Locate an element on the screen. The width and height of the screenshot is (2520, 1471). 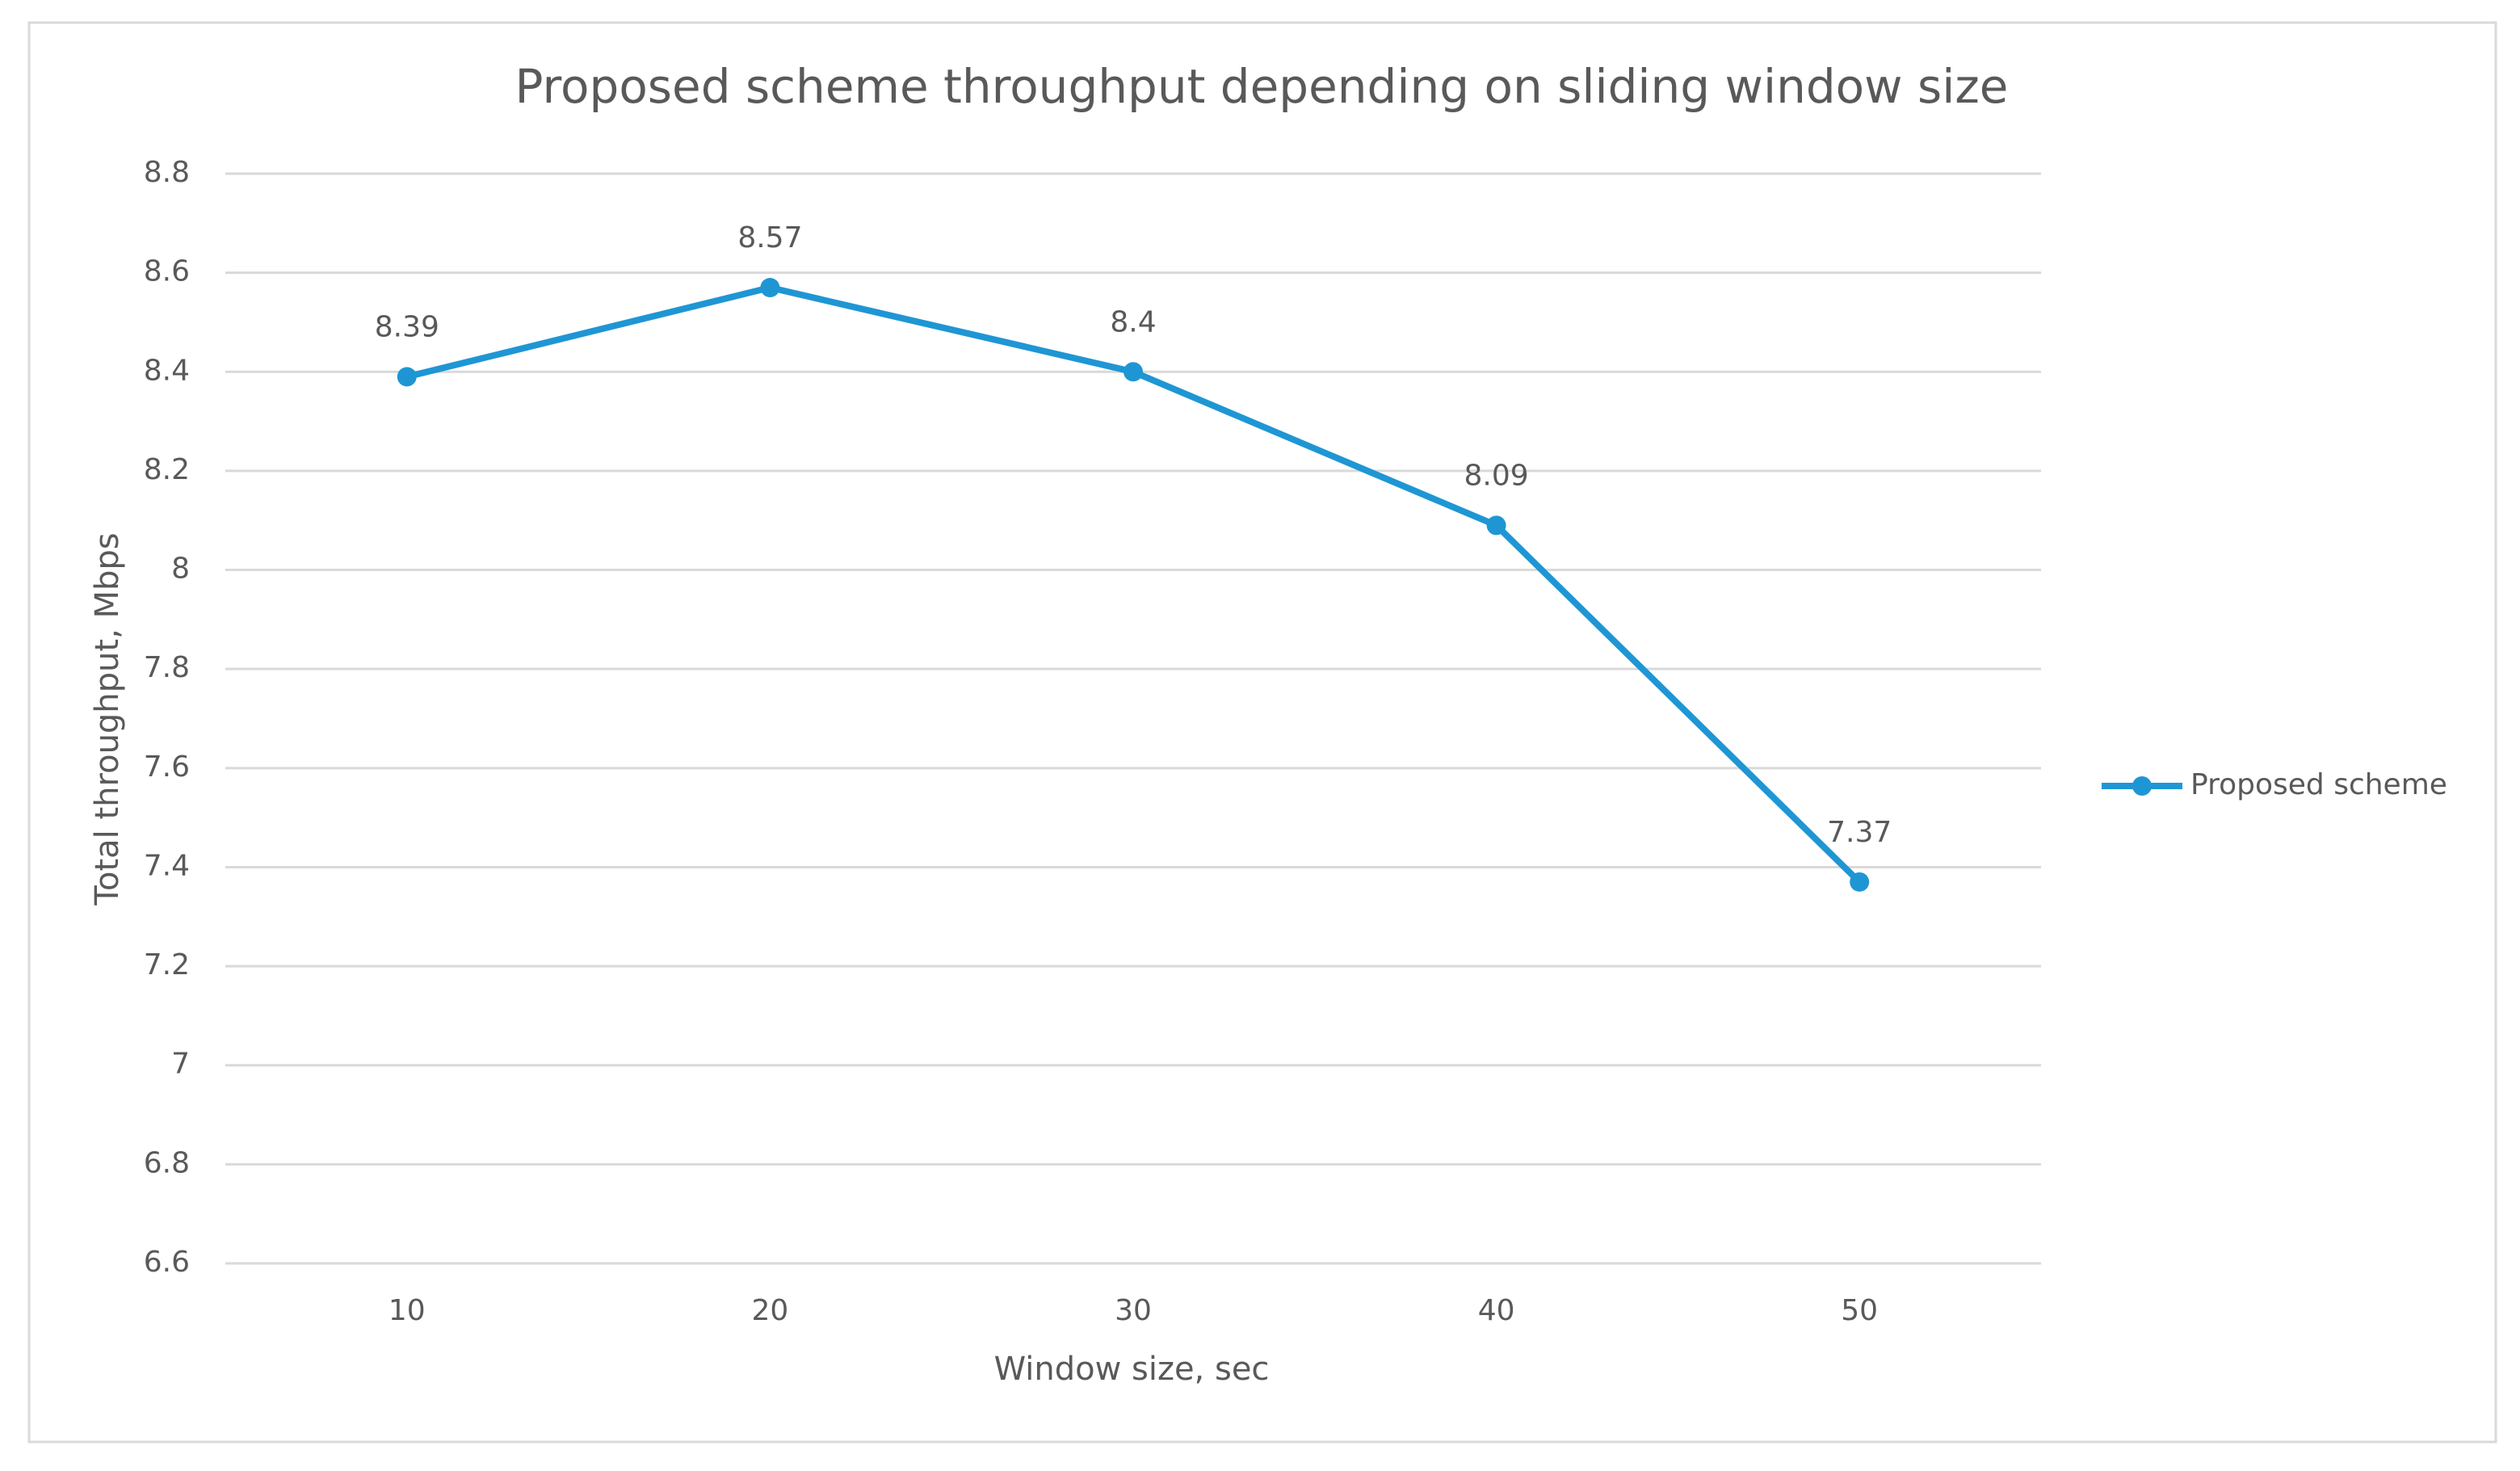
y-tick-label: 8.4 is located at coordinates (167, 370).